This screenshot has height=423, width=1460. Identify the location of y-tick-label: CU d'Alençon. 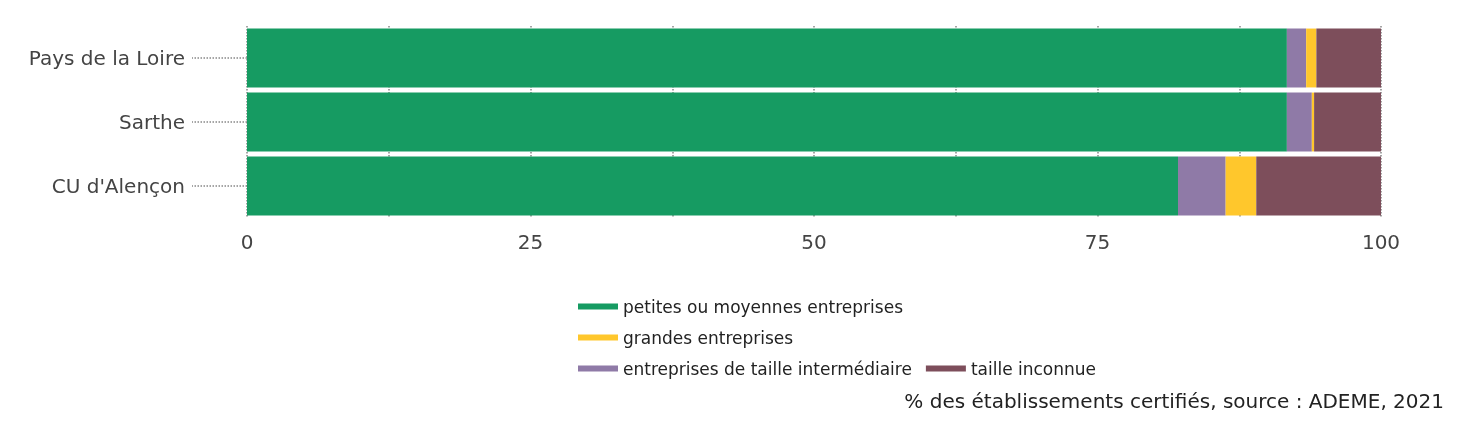
(118, 186).